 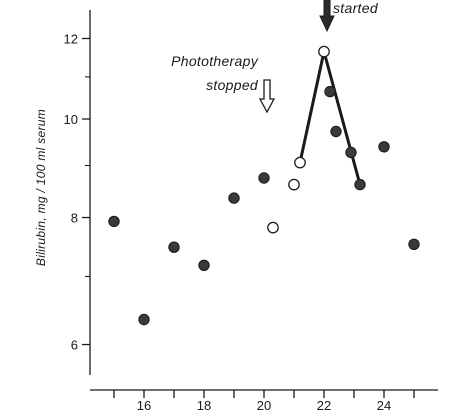 What do you see at coordinates (356, 8) in the screenshot?
I see `annotation-label: started` at bounding box center [356, 8].